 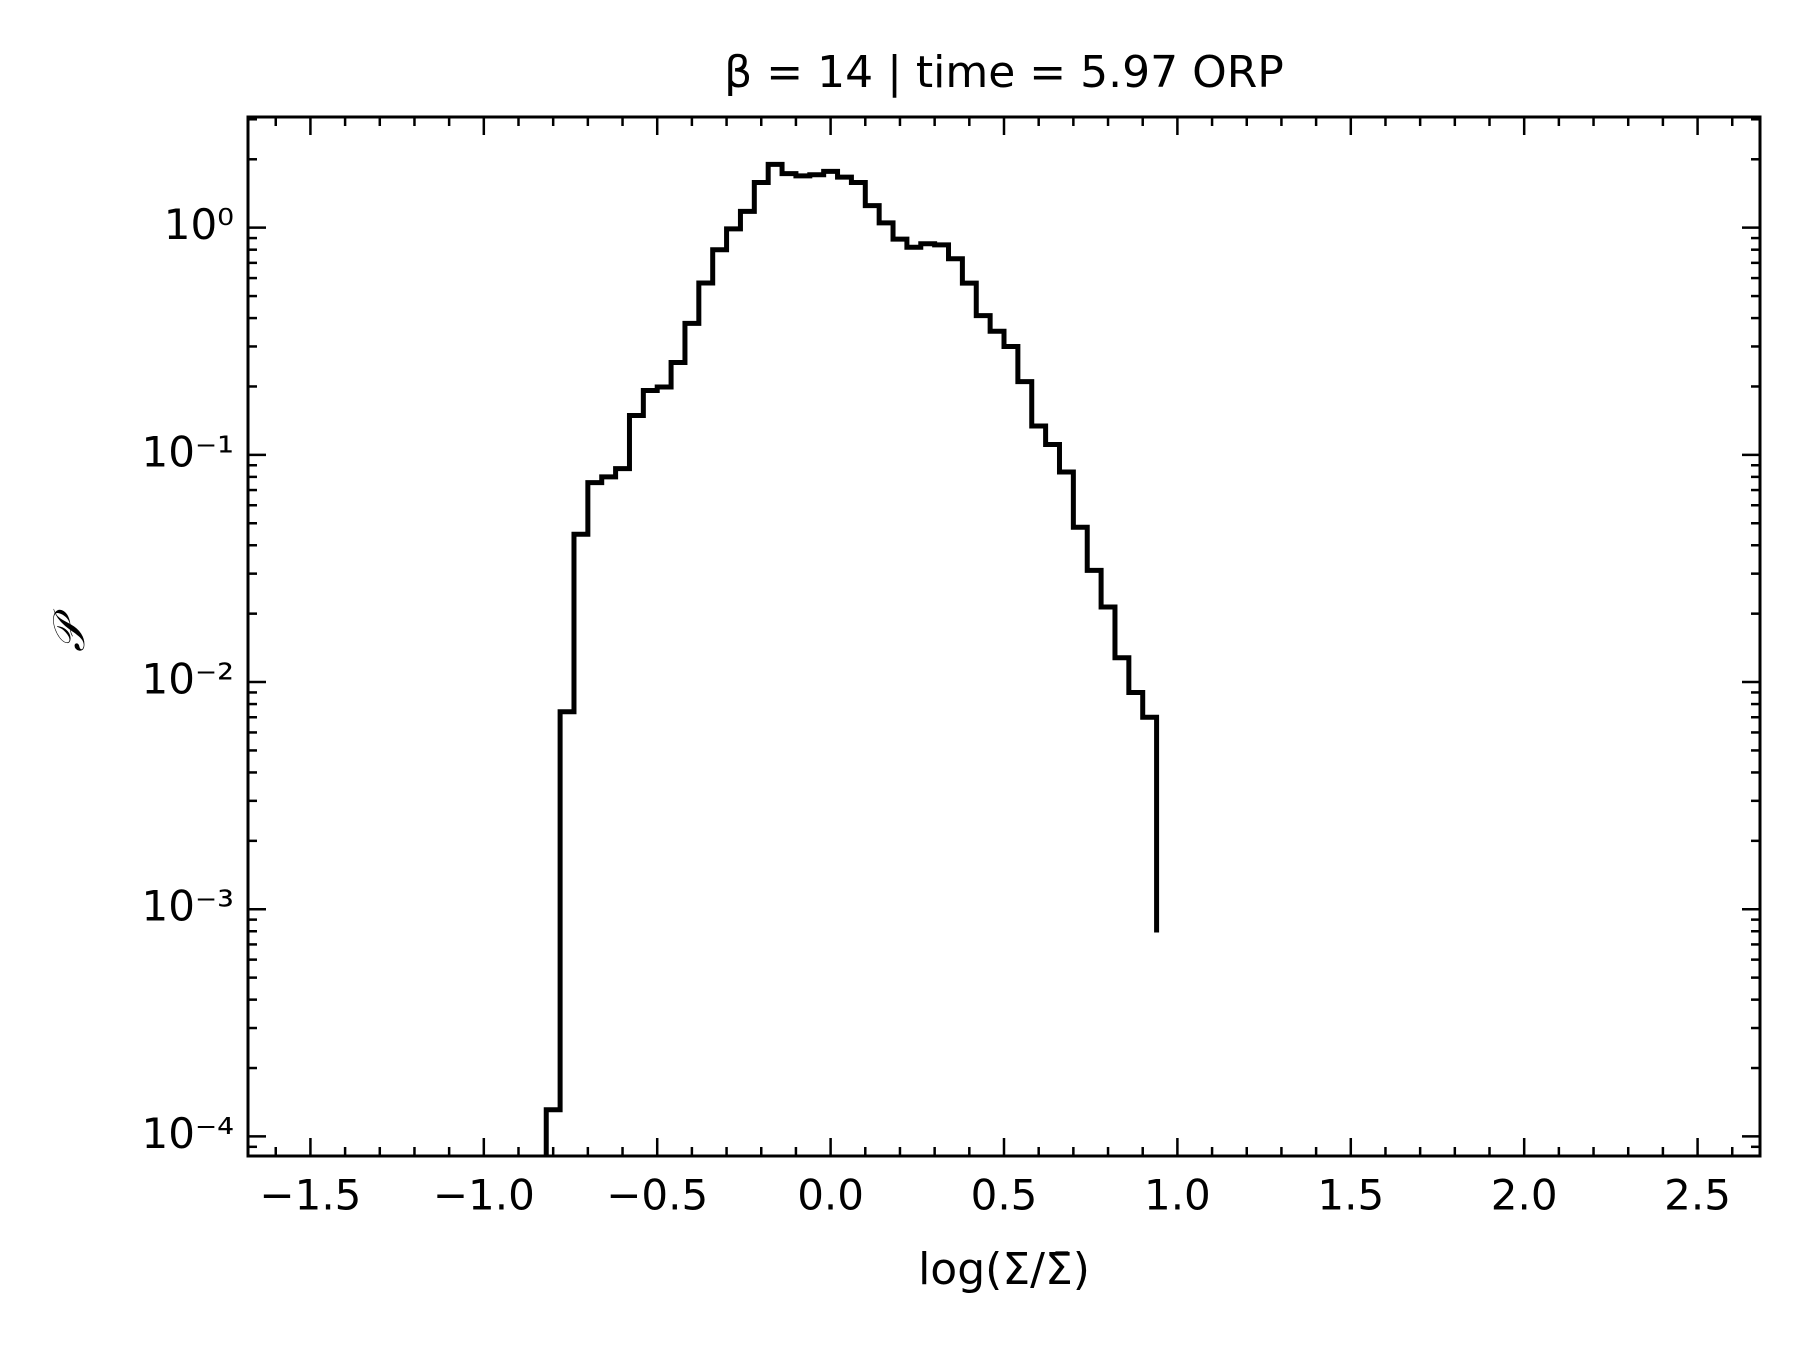 I want to click on x-tick-label: 0.0, so click(x=830, y=1195).